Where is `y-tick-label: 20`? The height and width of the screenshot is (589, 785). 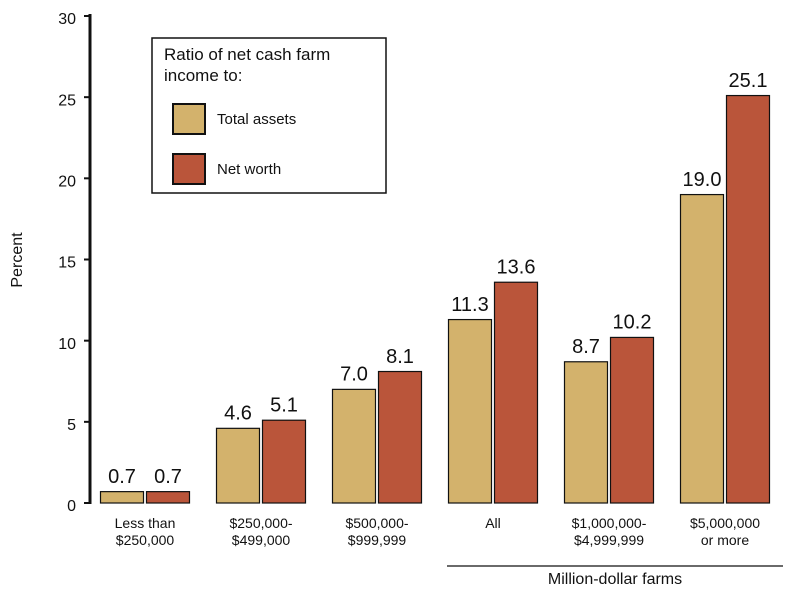
y-tick-label: 20 is located at coordinates (67, 182).